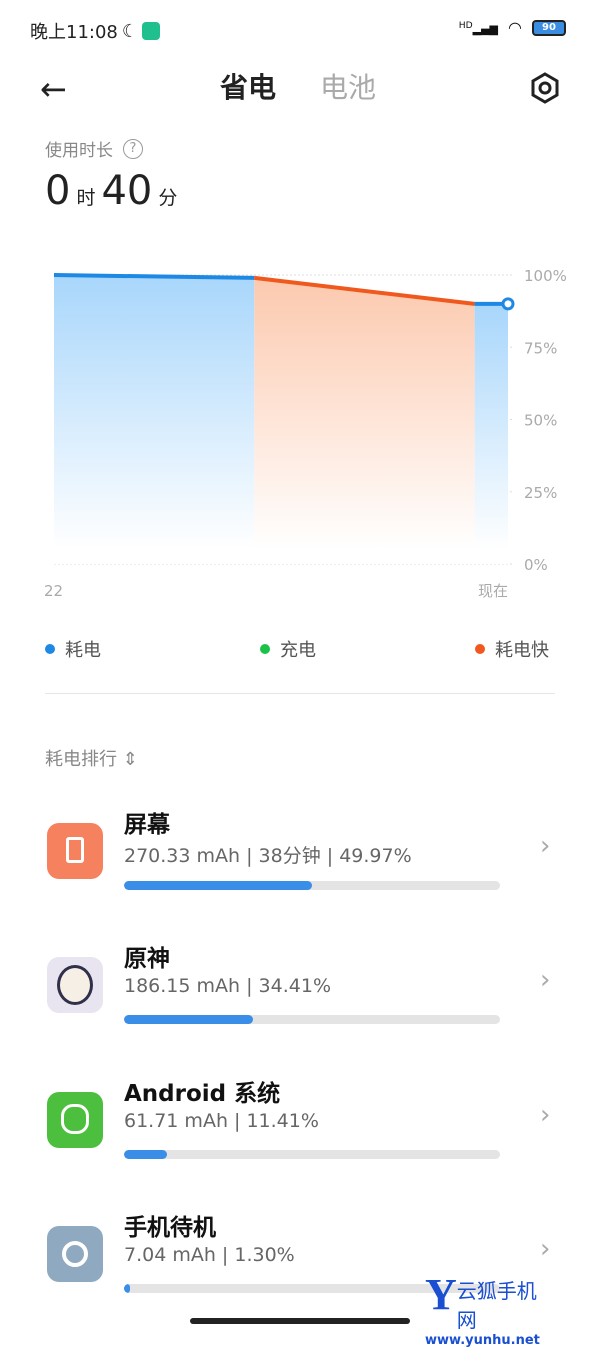  I want to click on settings-icon, so click(545, 88).